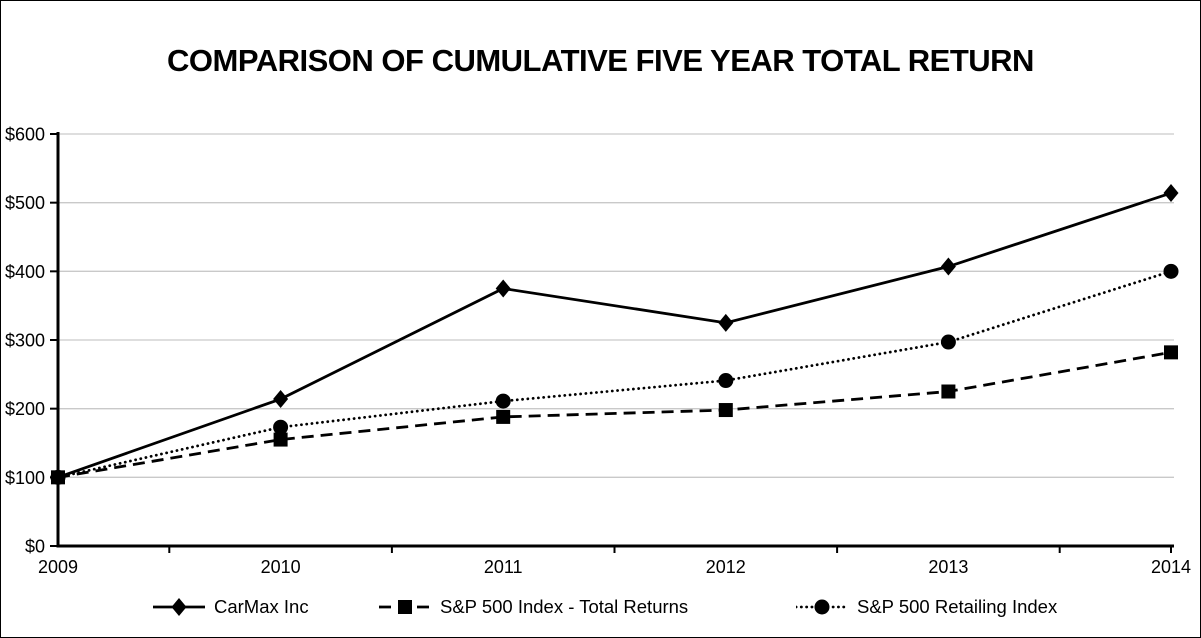 The image size is (1201, 638). What do you see at coordinates (564, 606) in the screenshot?
I see `legend-item-label: S&P 500 Index - Total Returns` at bounding box center [564, 606].